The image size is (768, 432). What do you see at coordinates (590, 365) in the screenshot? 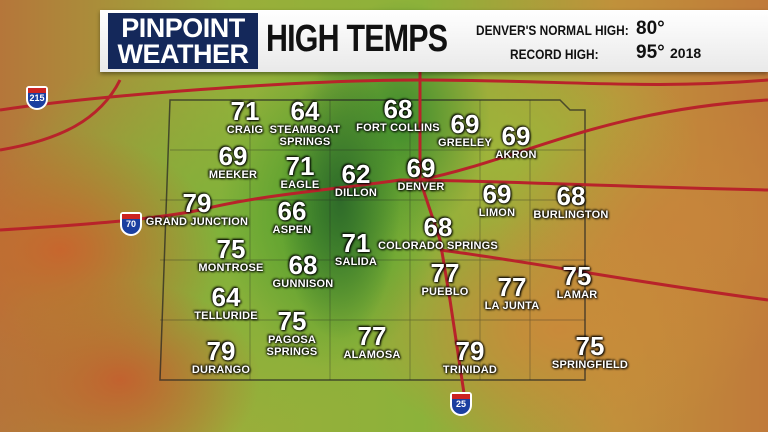
I see `city-name: SPRINGFIELD` at bounding box center [590, 365].